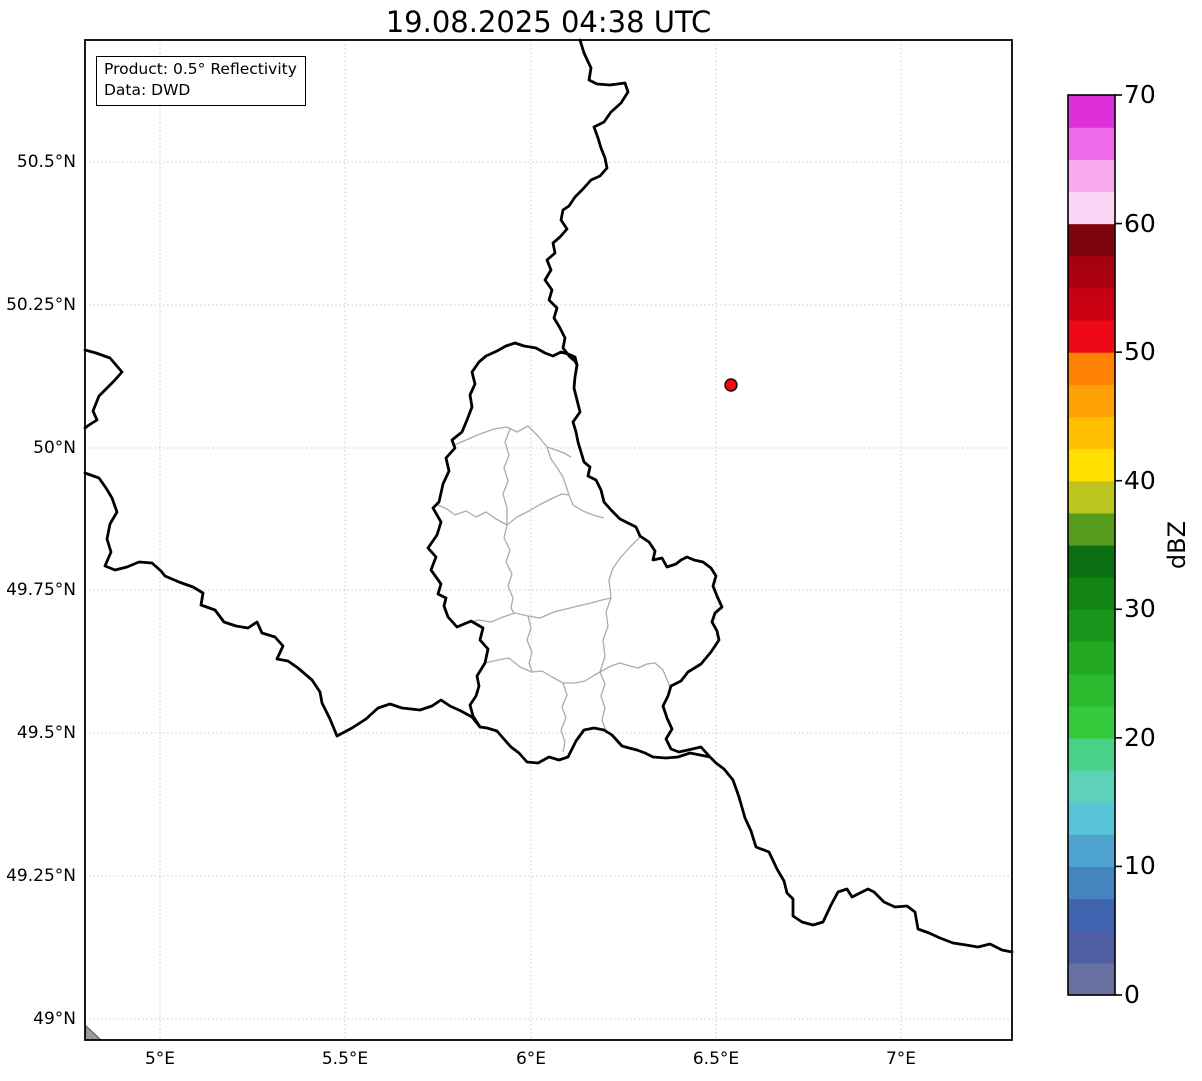  Describe the element at coordinates (1140, 866) in the screenshot. I see `colorbar-tick-label: 10` at that location.